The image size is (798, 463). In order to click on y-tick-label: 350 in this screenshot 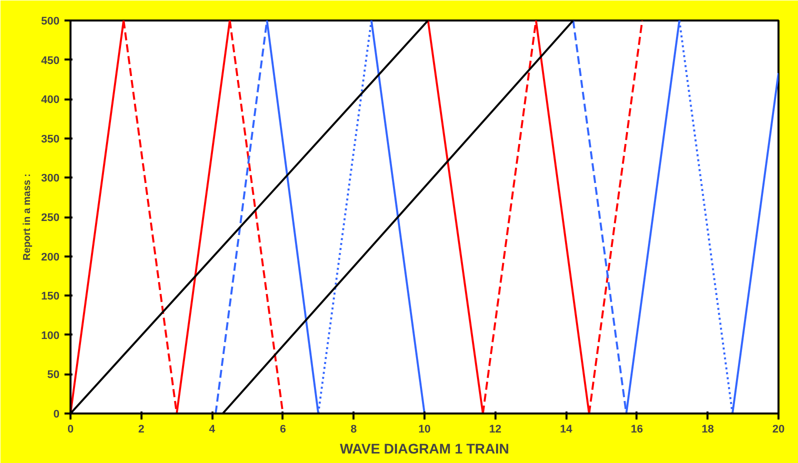, I will do `click(50, 139)`.